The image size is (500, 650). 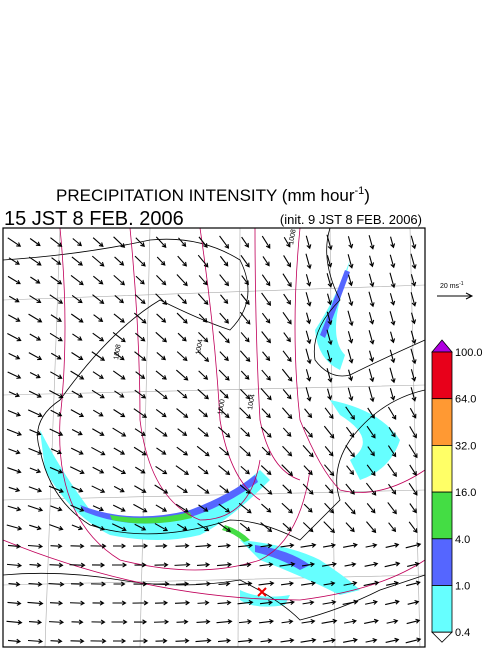 What do you see at coordinates (442, 637) in the screenshot?
I see `colorbar-bottom` at bounding box center [442, 637].